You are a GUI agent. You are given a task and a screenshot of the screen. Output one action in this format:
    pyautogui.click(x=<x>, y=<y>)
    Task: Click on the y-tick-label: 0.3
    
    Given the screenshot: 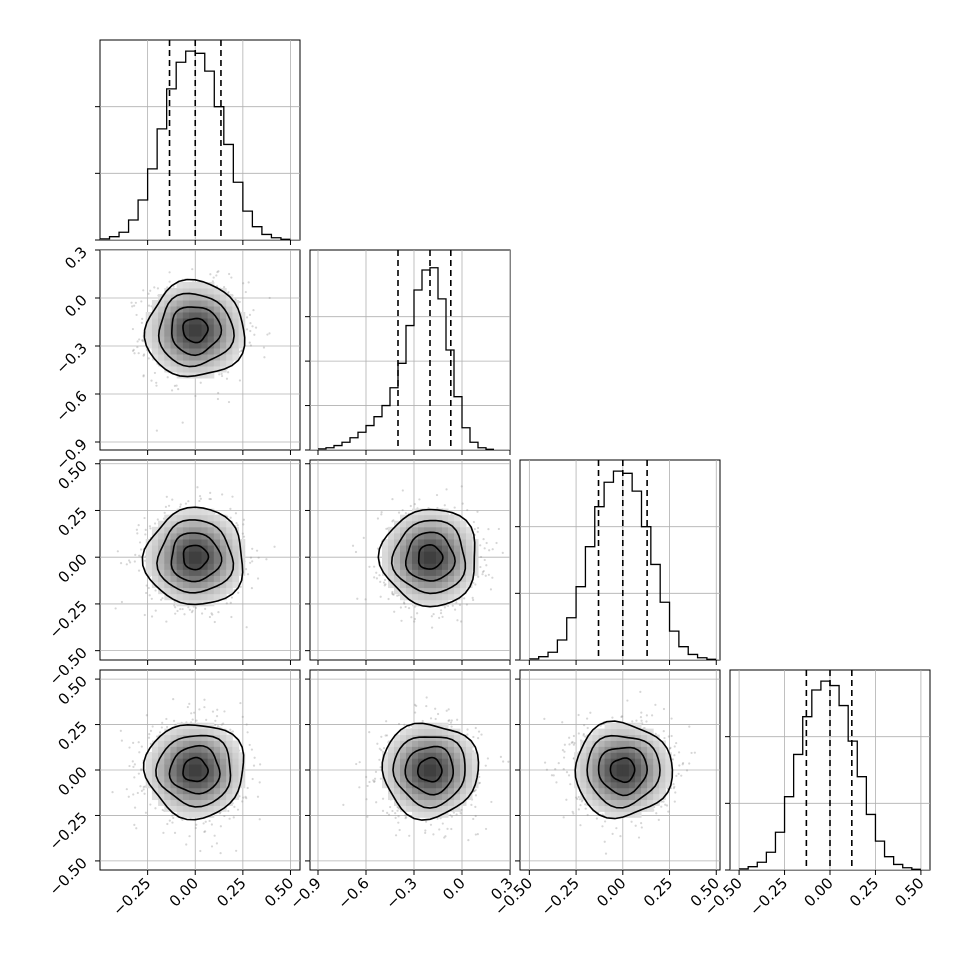 What is the action you would take?
    pyautogui.click(x=76, y=258)
    